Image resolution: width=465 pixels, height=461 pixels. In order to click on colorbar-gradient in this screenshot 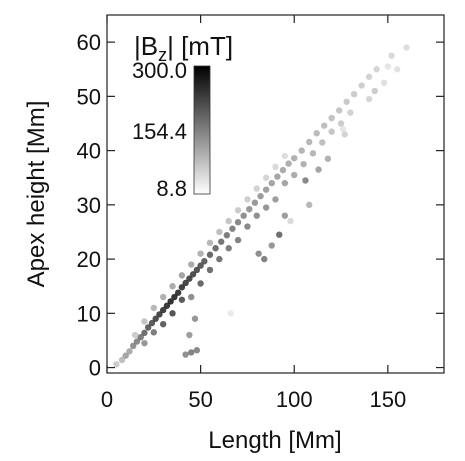, I will do `click(202, 130)`.